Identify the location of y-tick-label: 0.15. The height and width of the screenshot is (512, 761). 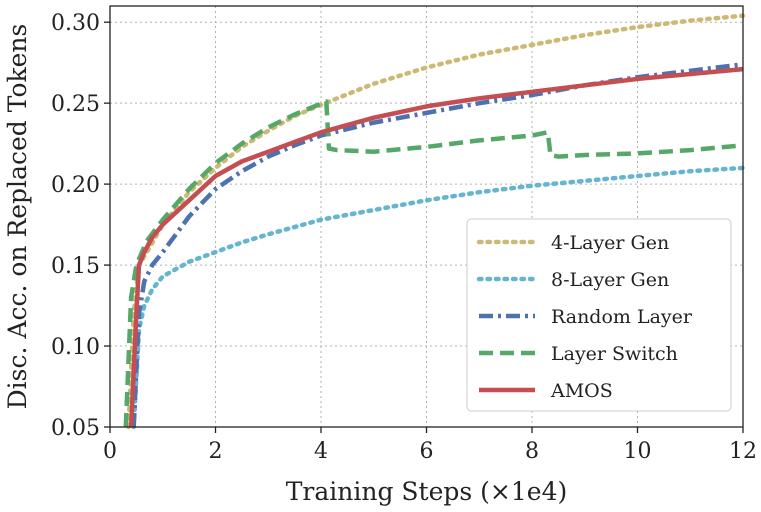
(75, 266).